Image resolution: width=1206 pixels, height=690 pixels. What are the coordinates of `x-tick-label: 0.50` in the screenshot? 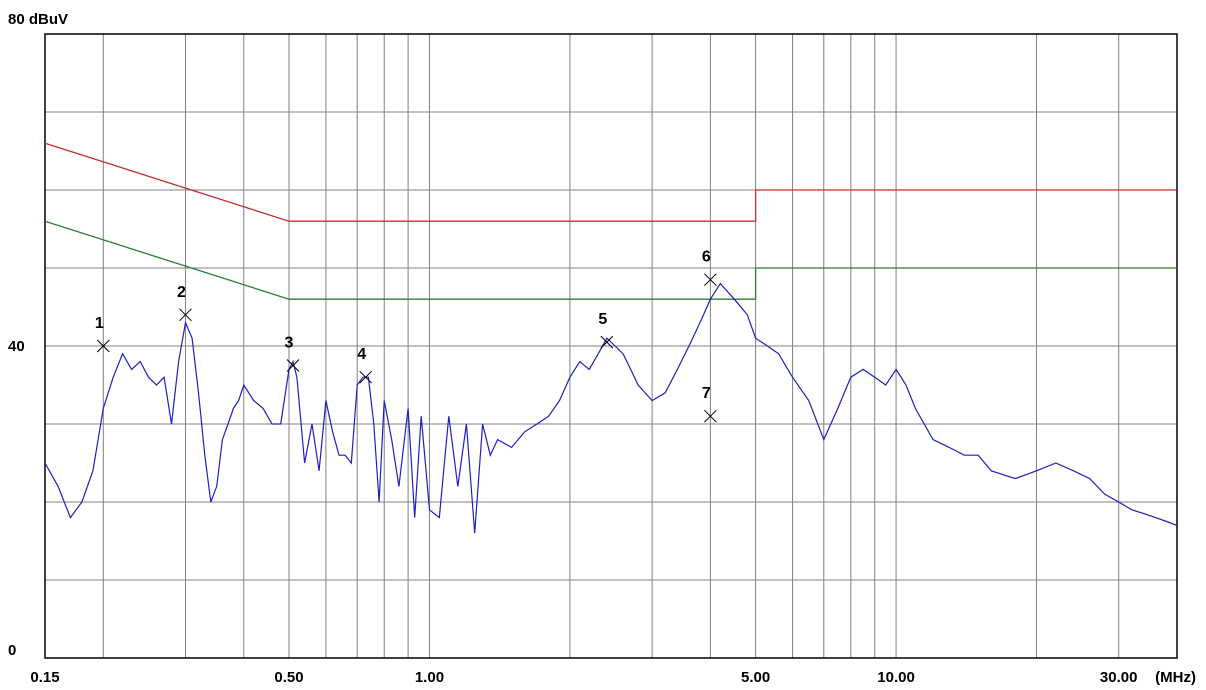 It's located at (288, 677).